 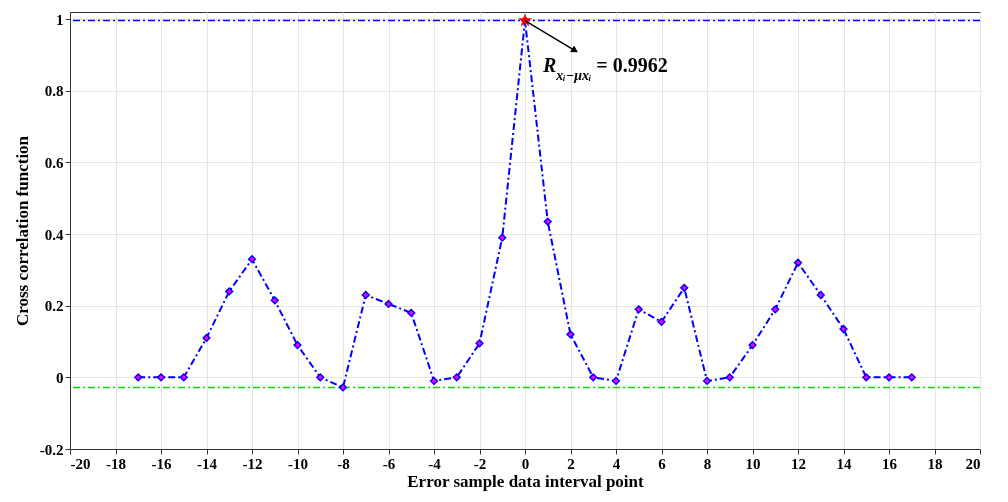 What do you see at coordinates (54, 234) in the screenshot?
I see `y-tick-label: 0.4` at bounding box center [54, 234].